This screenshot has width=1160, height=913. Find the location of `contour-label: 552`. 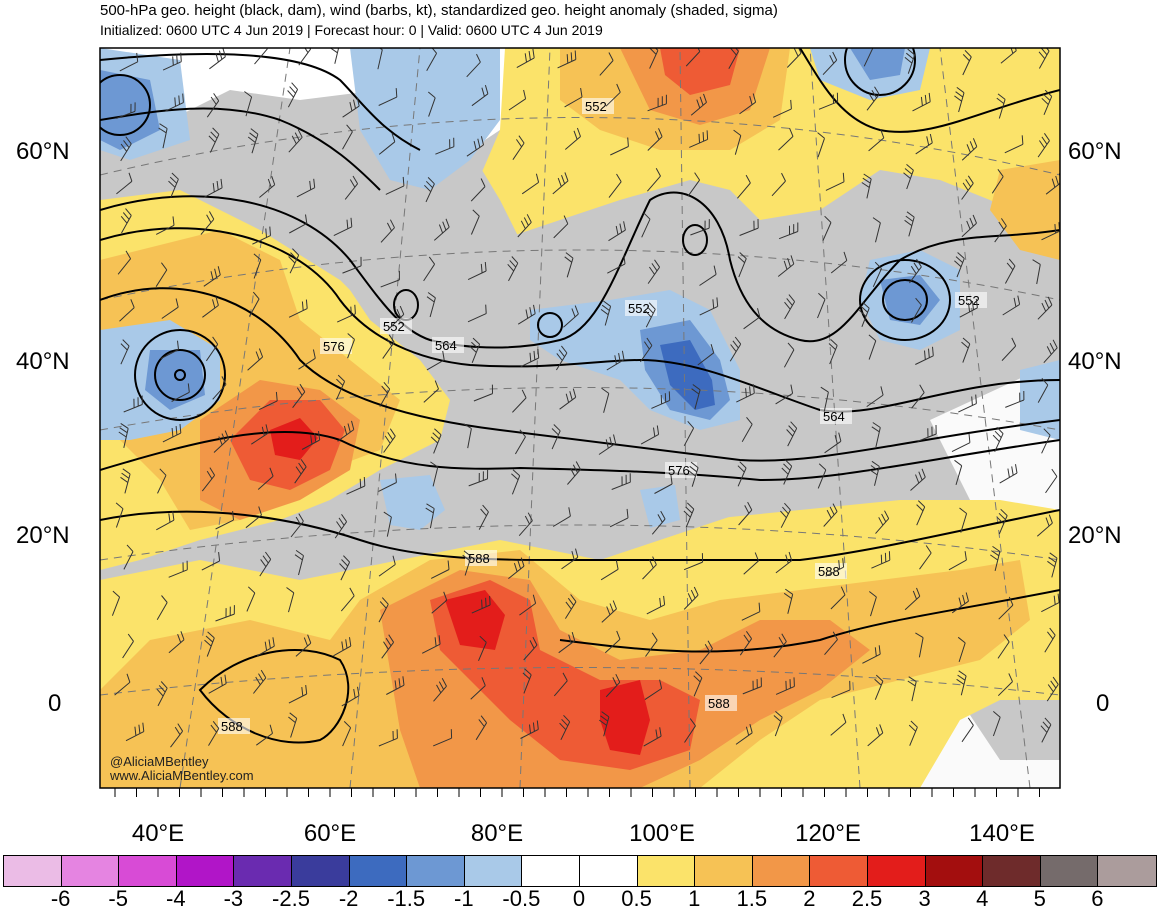

contour-label: 552 is located at coordinates (969, 300).